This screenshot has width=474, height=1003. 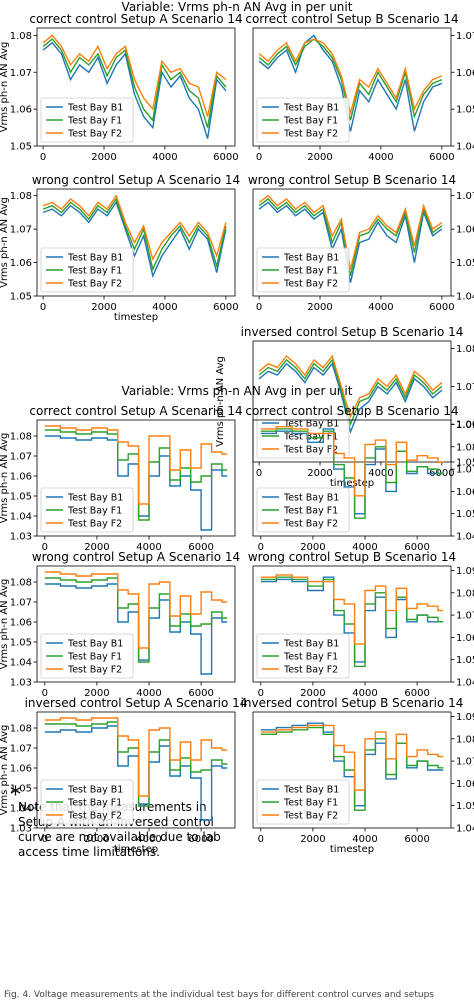 I want to click on legend-label: Test Bay B1, so click(x=95, y=790).